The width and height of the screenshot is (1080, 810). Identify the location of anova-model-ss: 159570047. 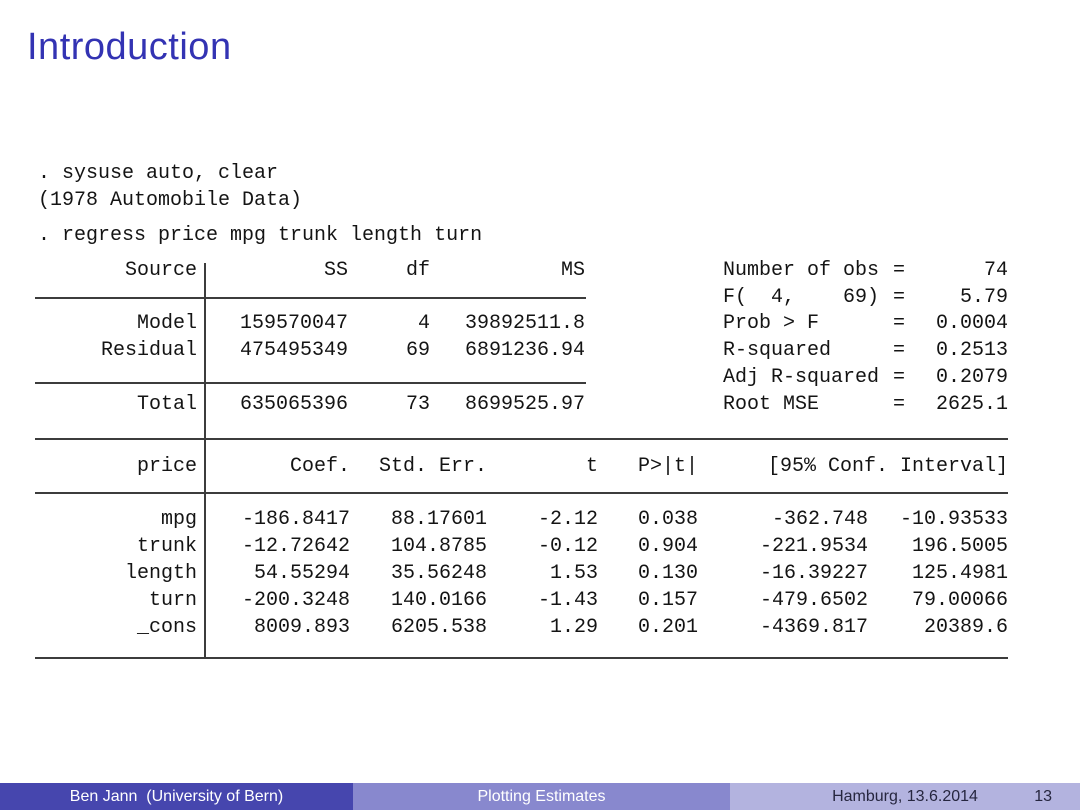
(293, 323).